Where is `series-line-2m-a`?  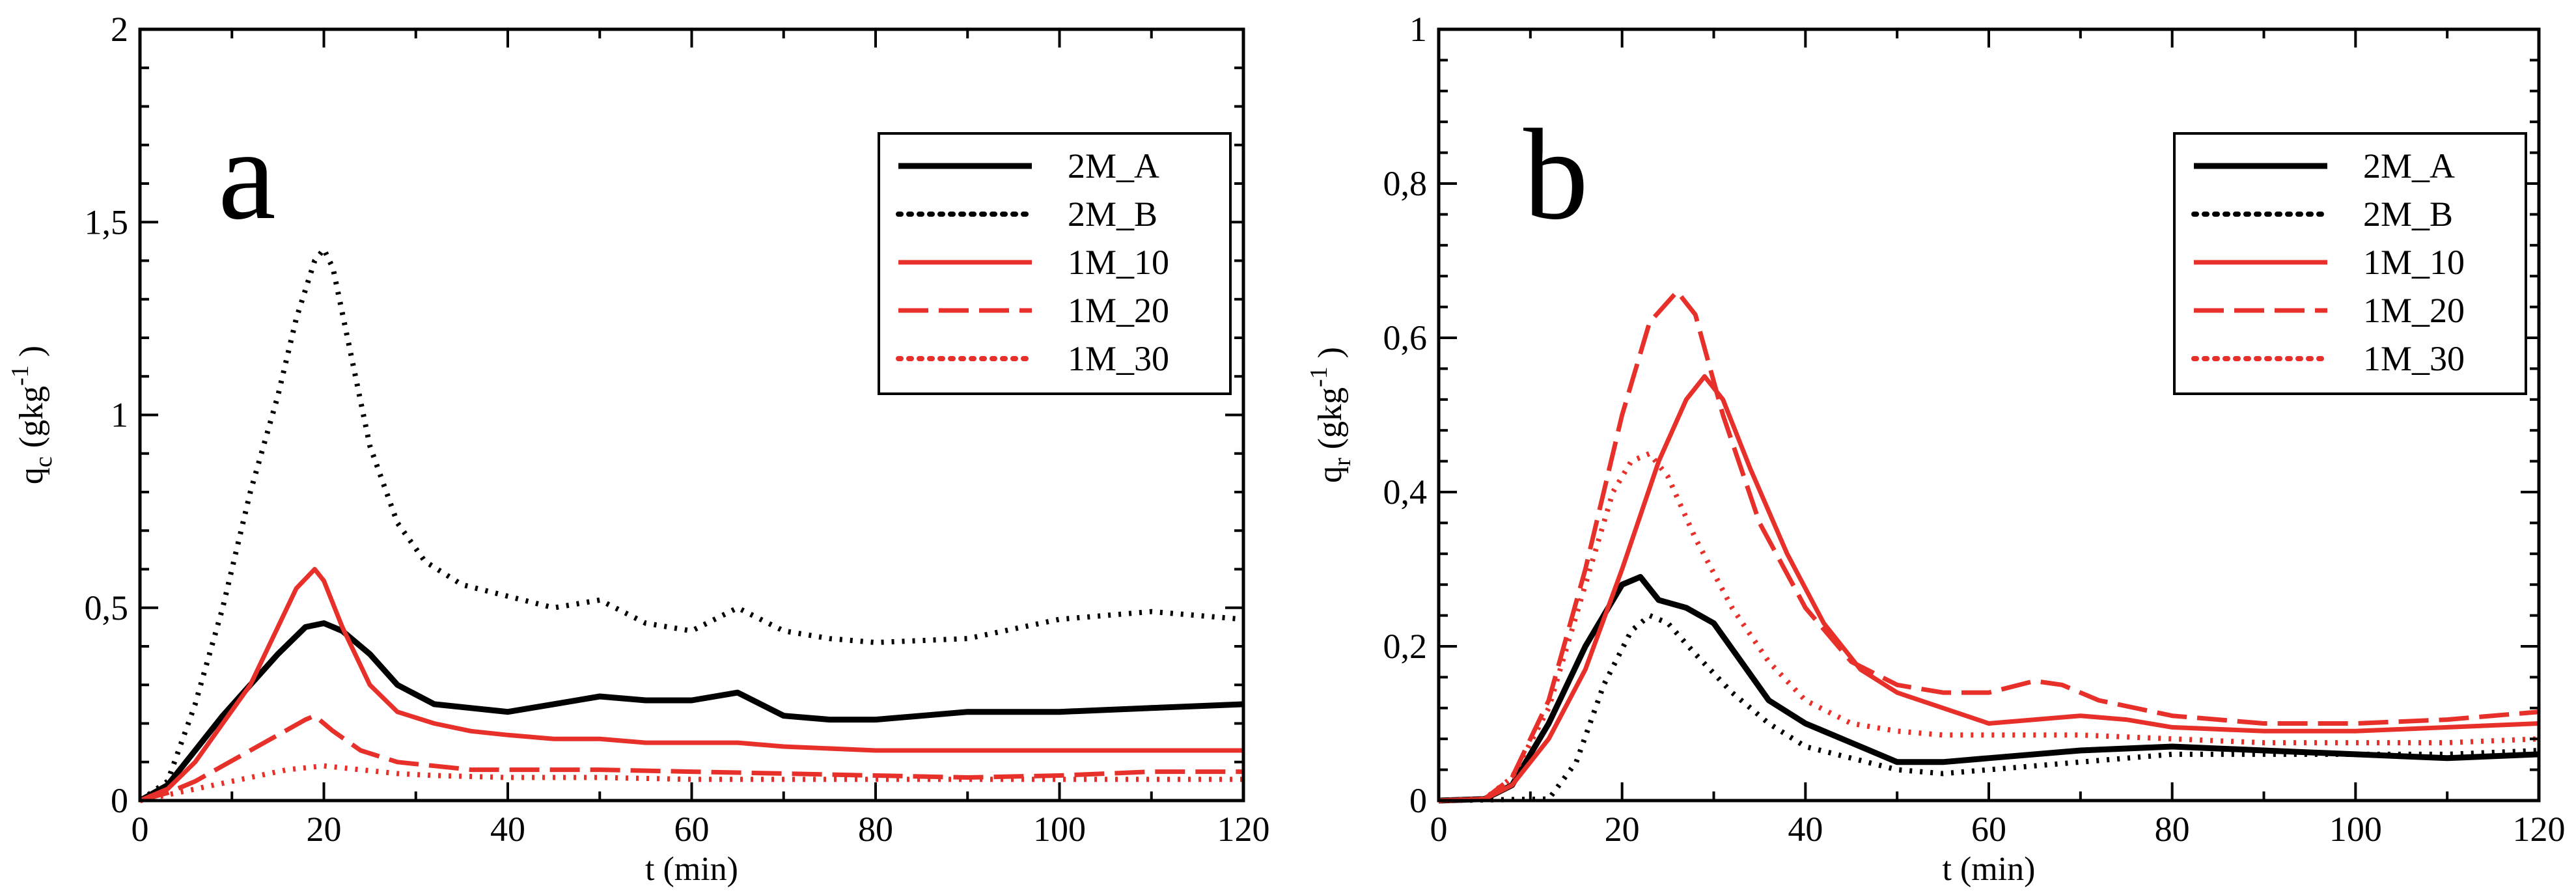
series-line-2m-a is located at coordinates (1989, 688).